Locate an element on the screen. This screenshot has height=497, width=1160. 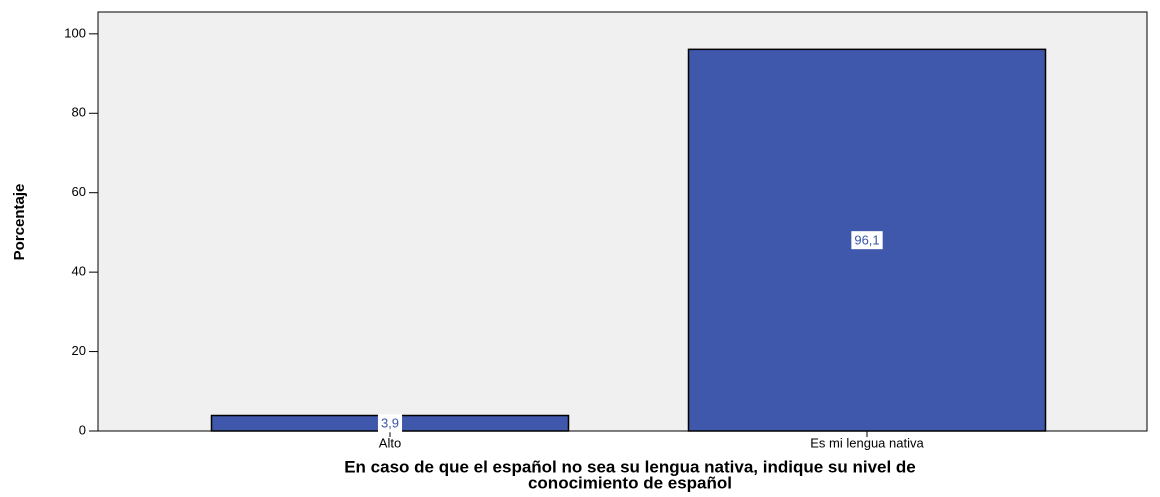
y-tick-label: 60 is located at coordinates (79, 191).